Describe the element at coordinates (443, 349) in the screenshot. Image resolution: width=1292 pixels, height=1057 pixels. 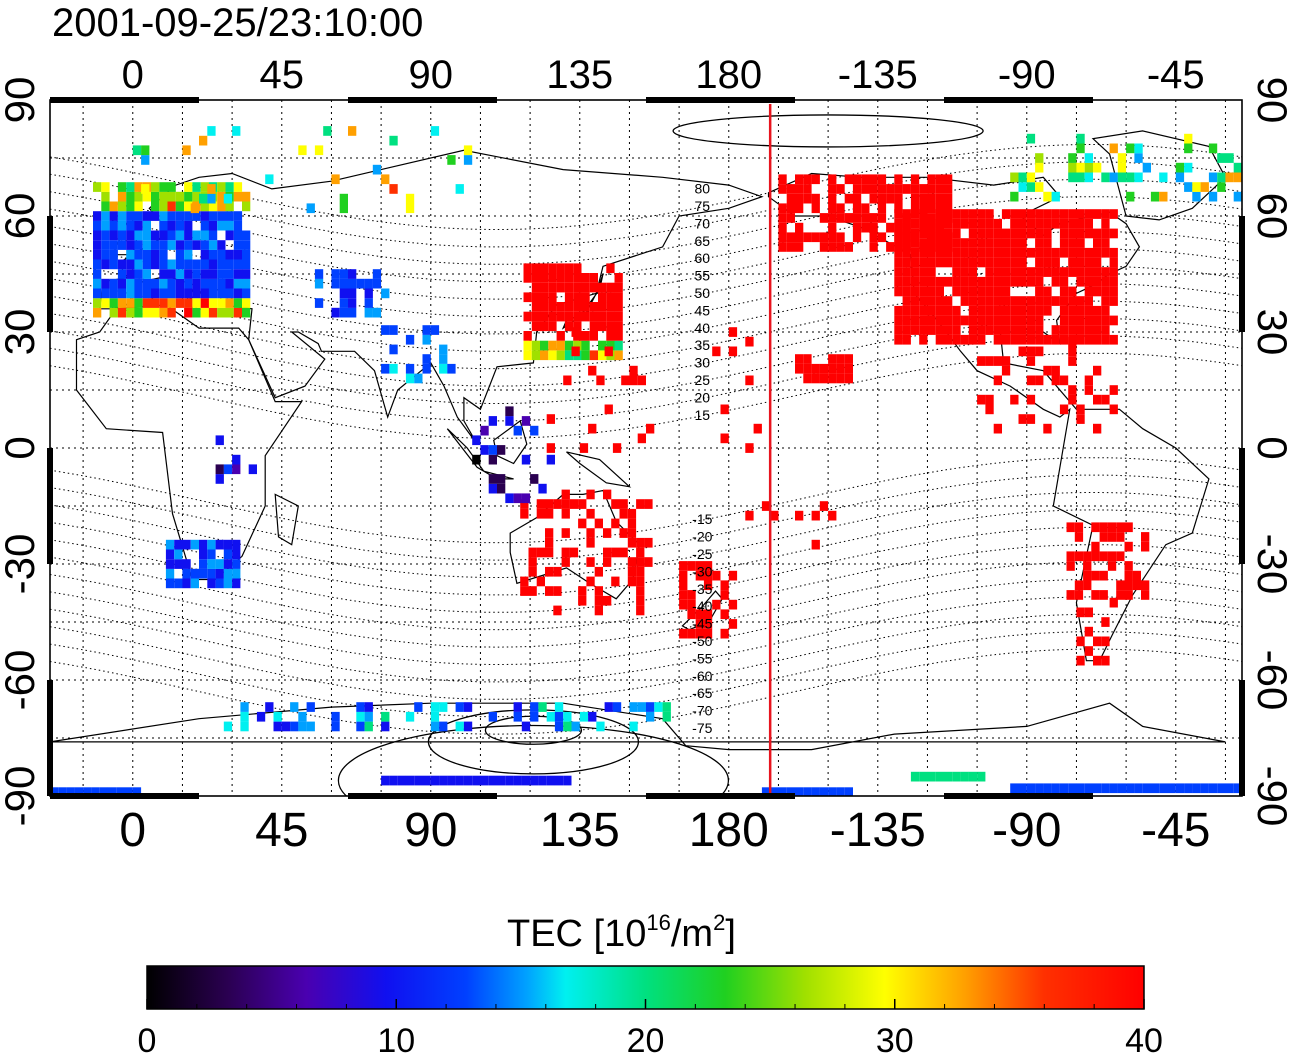
I see `tec-cell-india` at that location.